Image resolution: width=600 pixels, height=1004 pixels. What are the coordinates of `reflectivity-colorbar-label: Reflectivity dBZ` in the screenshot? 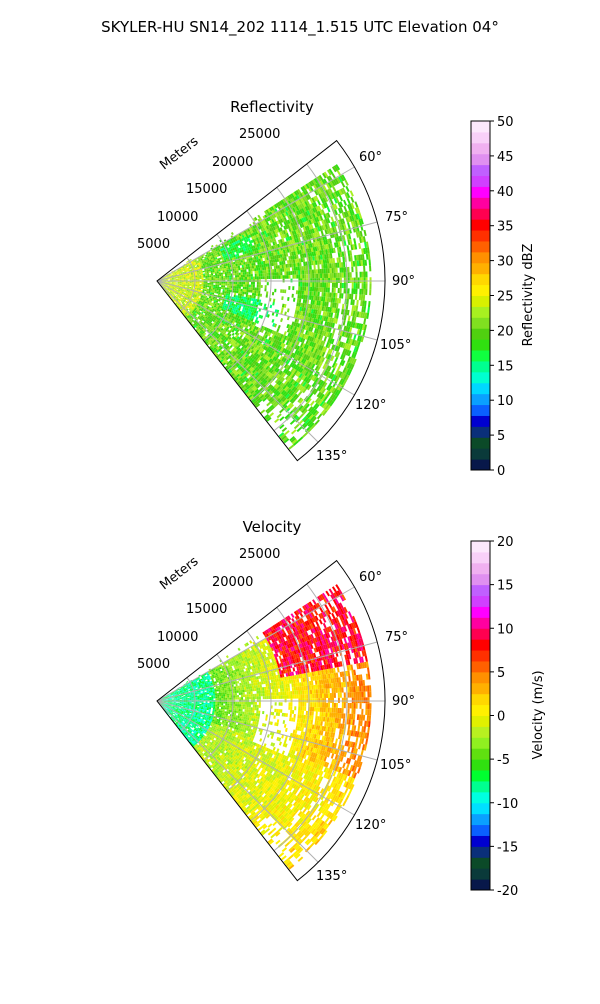 It's located at (528, 295).